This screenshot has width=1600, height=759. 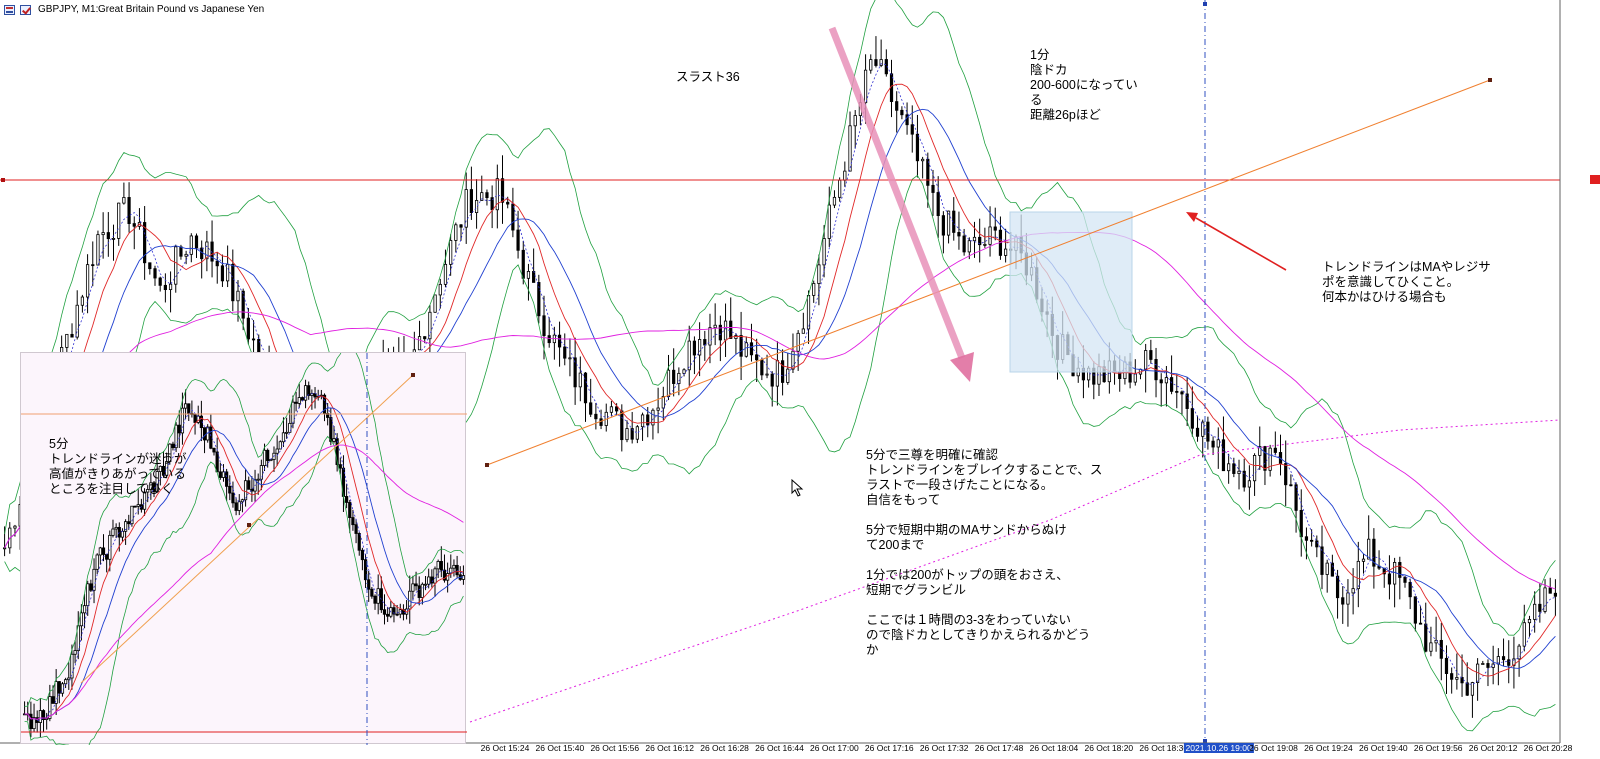 I want to click on time-axis-tick: 26 Oct 20:28, so click(x=1548, y=748).